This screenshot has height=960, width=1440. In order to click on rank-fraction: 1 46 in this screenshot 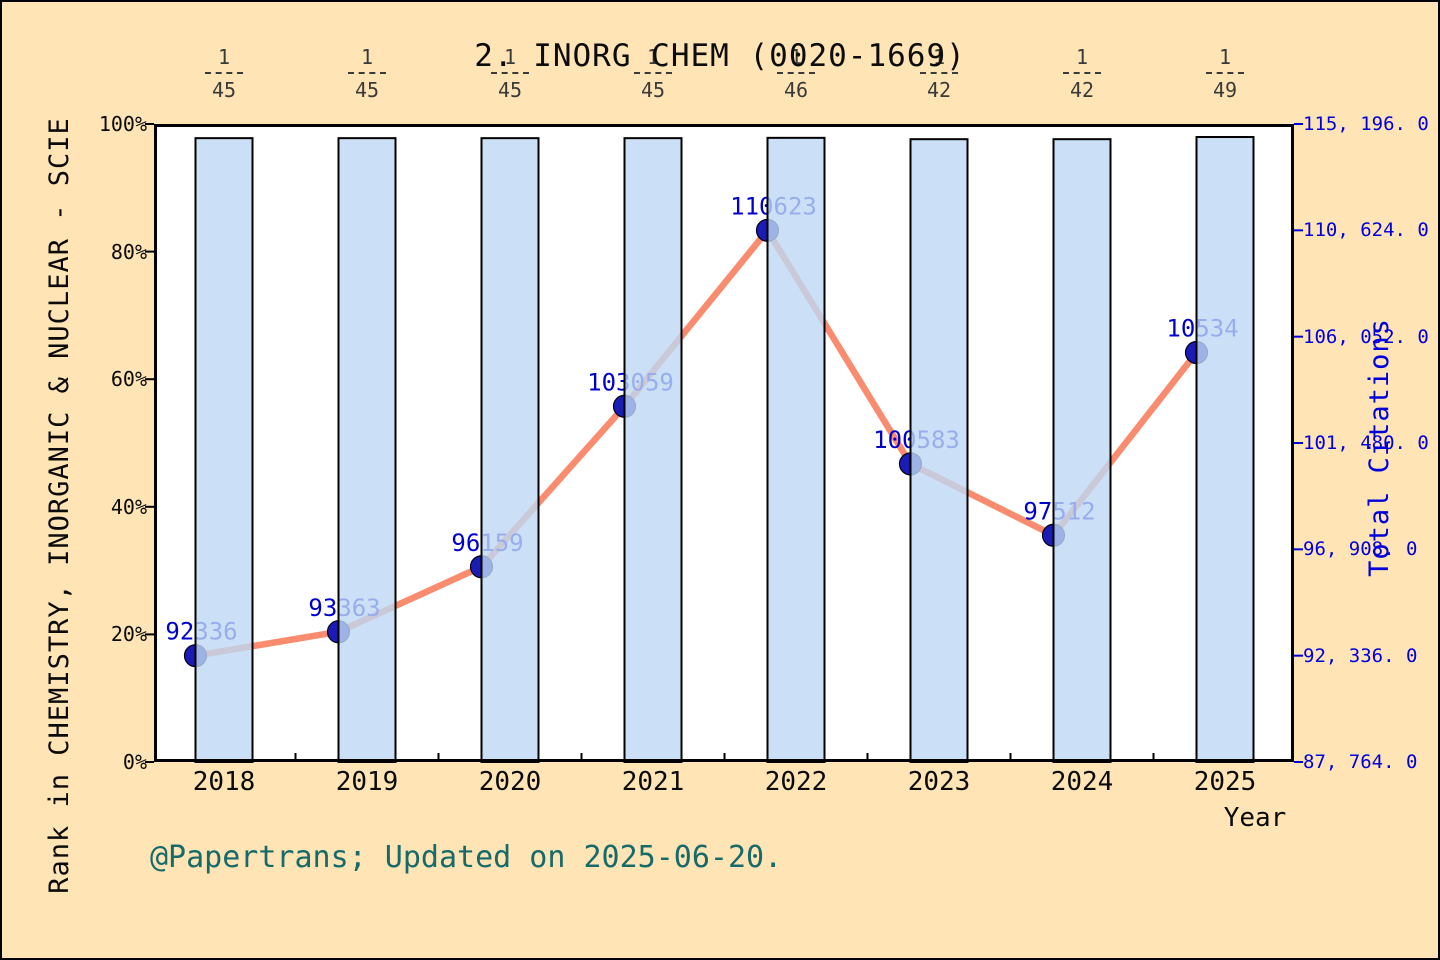, I will do `click(796, 73)`.